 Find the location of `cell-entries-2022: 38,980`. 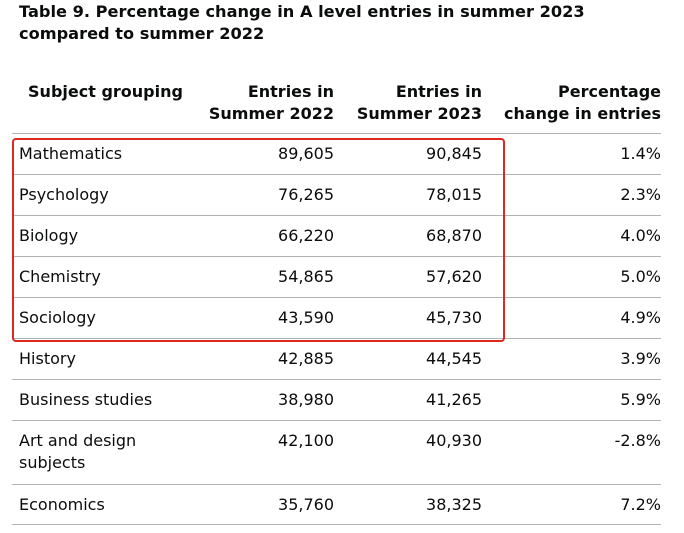

cell-entries-2022: 38,980 is located at coordinates (263, 400).